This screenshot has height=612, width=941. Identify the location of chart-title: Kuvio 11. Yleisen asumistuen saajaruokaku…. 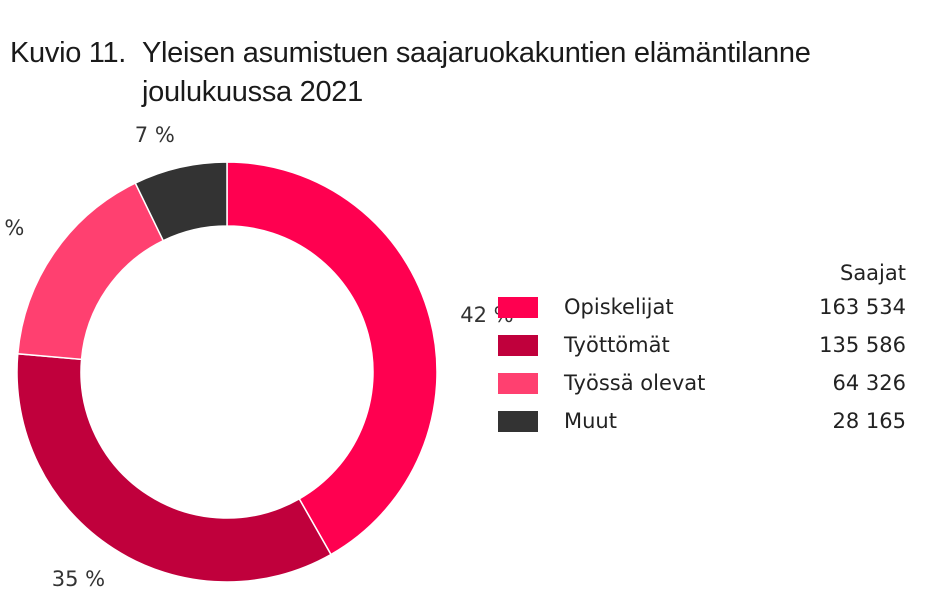
(470, 73).